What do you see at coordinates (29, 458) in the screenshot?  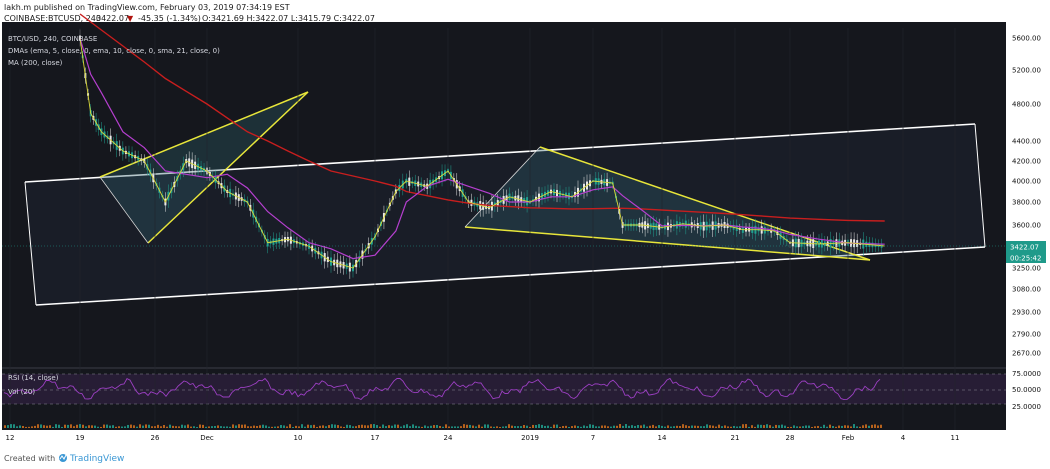 I see `footer-created-with: Created with` at bounding box center [29, 458].